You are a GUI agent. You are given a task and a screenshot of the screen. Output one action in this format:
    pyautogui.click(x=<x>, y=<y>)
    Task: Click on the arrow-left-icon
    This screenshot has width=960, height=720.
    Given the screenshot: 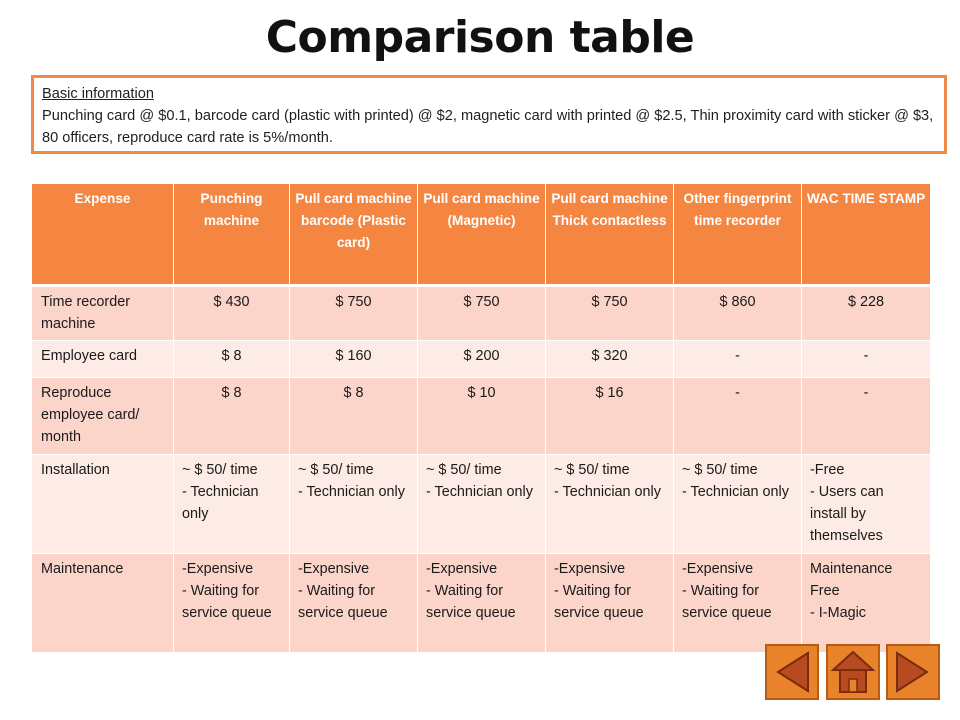 What is the action you would take?
    pyautogui.click(x=792, y=672)
    